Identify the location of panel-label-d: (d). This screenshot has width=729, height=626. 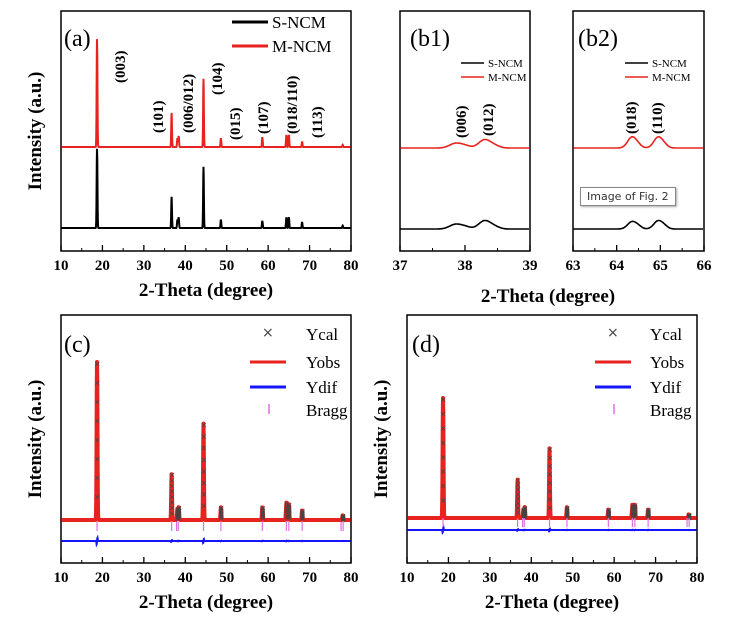
(426, 345).